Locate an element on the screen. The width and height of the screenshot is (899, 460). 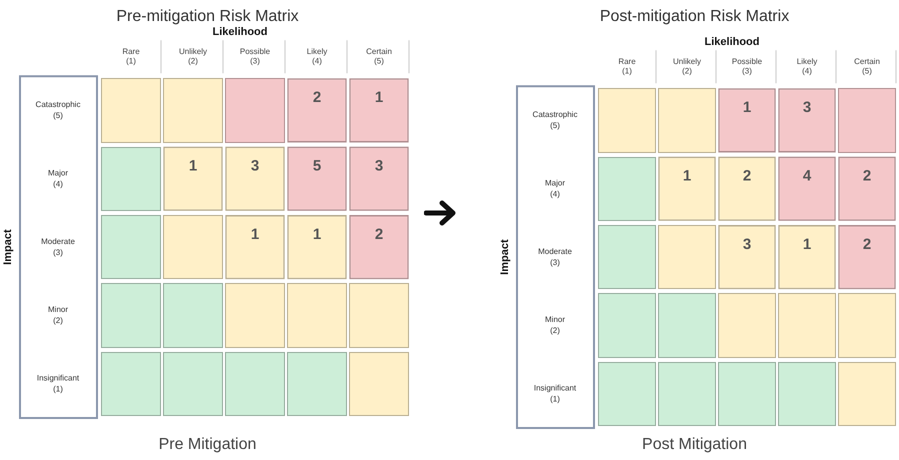
text: Post Mitigation is located at coordinates (694, 445).